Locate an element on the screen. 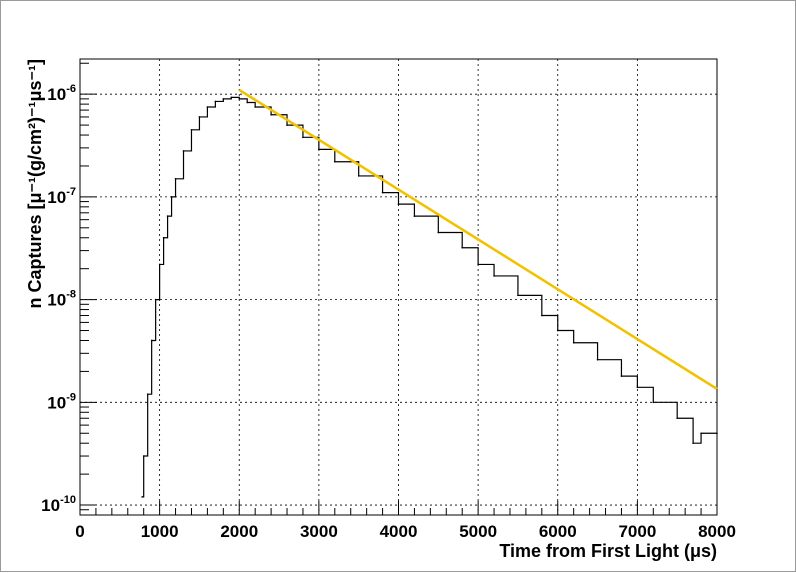  x-tick-label: 0 is located at coordinates (79, 531).